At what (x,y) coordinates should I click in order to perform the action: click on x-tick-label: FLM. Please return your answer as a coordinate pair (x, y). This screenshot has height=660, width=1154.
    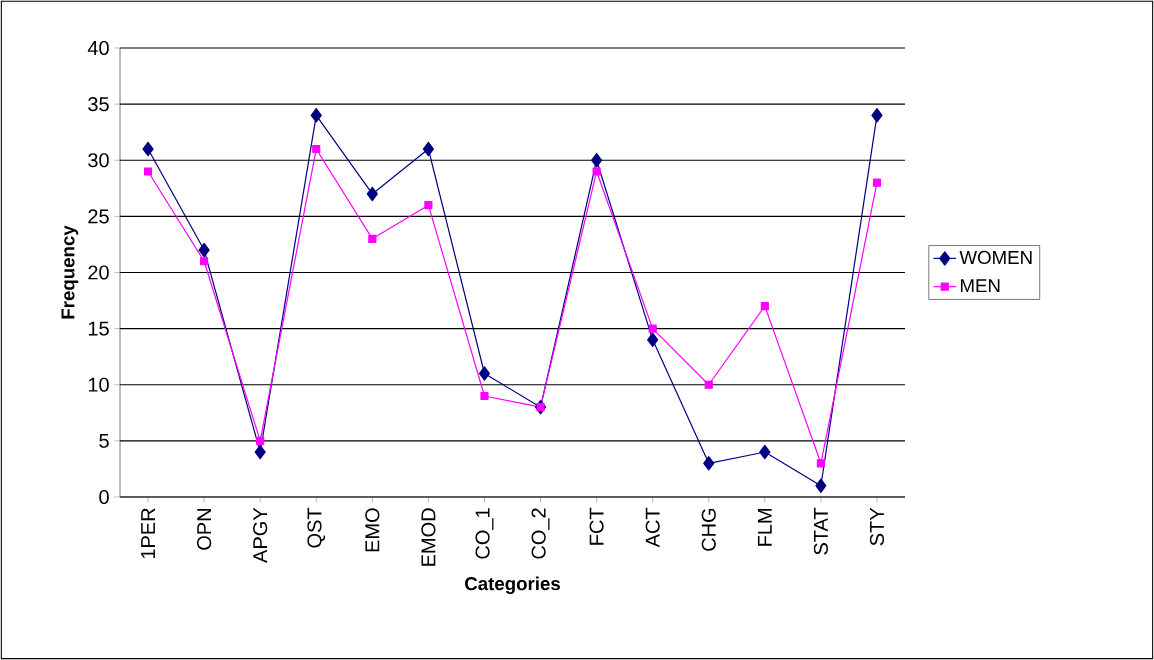
    Looking at the image, I should click on (764, 527).